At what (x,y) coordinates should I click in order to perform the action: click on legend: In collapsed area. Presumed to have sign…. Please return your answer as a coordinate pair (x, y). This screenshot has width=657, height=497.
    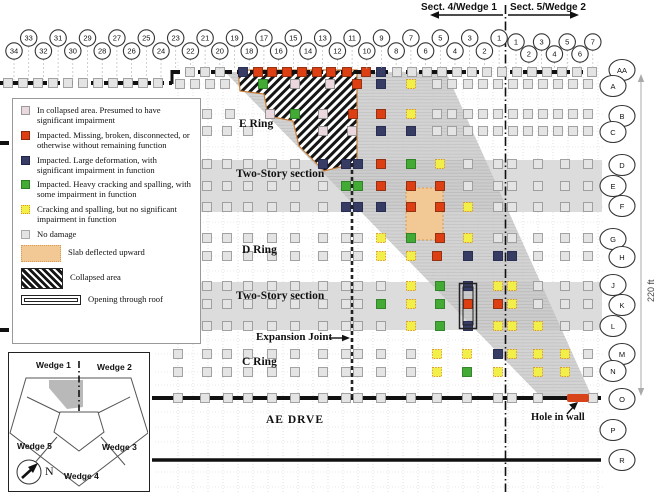
    Looking at the image, I should click on (106, 221).